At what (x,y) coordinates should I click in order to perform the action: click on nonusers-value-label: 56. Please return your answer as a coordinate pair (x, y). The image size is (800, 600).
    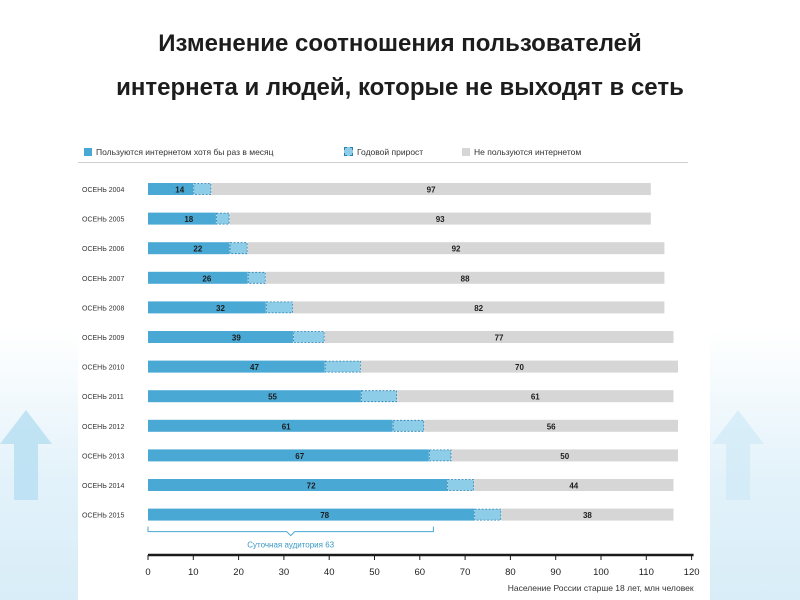
    Looking at the image, I should click on (551, 426).